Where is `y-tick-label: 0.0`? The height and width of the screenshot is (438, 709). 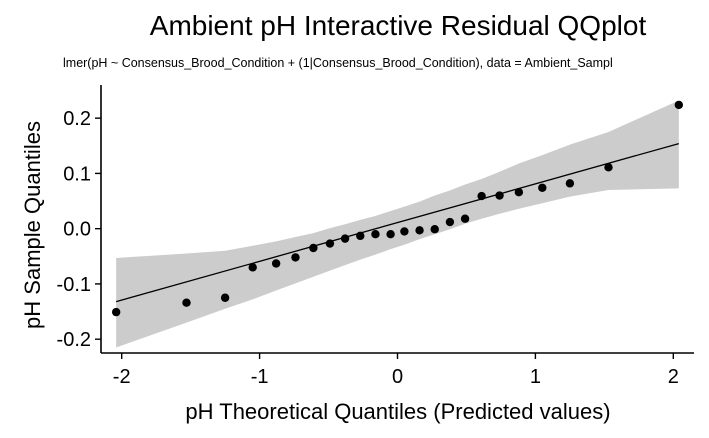
y-tick-label: 0.0 is located at coordinates (77, 230).